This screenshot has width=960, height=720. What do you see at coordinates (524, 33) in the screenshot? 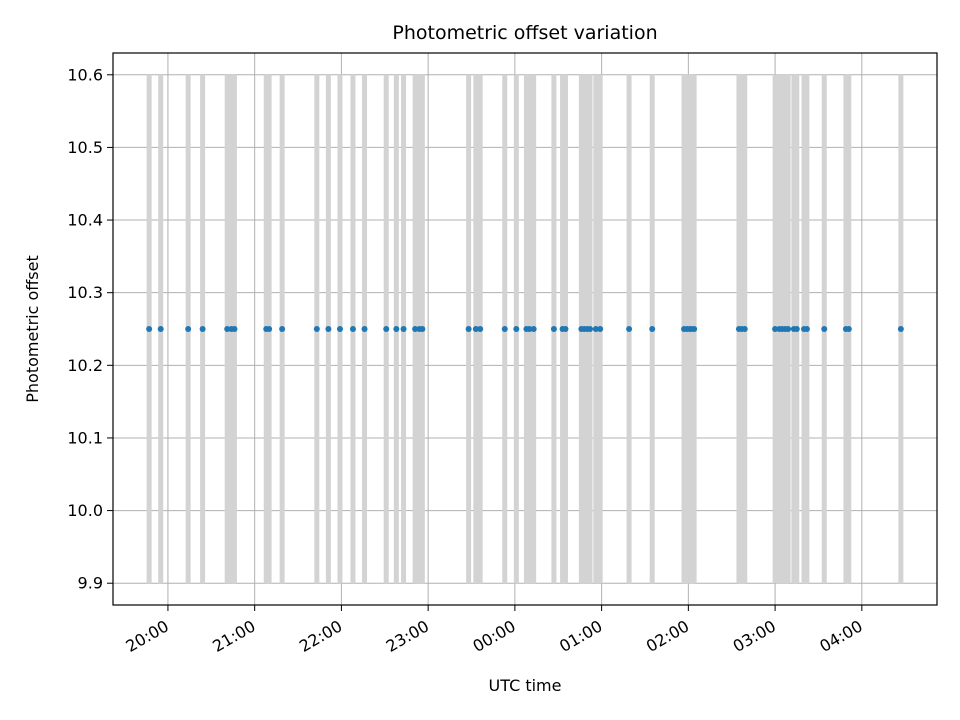
I see `chart-title: Photometric offset variation` at bounding box center [524, 33].